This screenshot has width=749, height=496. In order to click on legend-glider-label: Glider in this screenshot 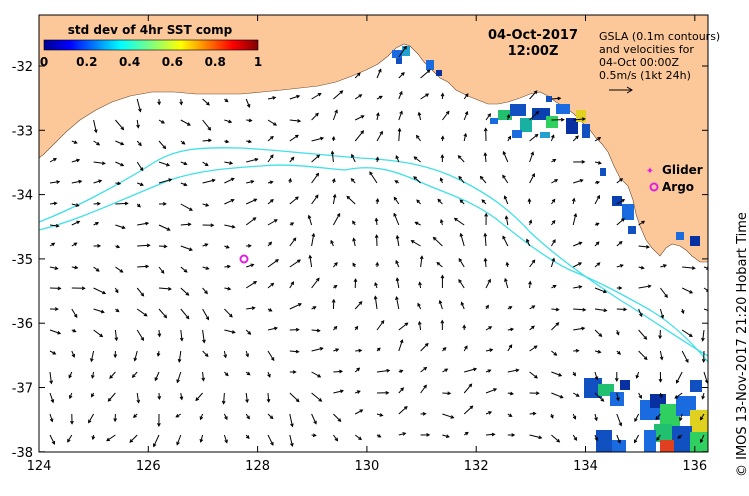, I will do `click(682, 170)`.